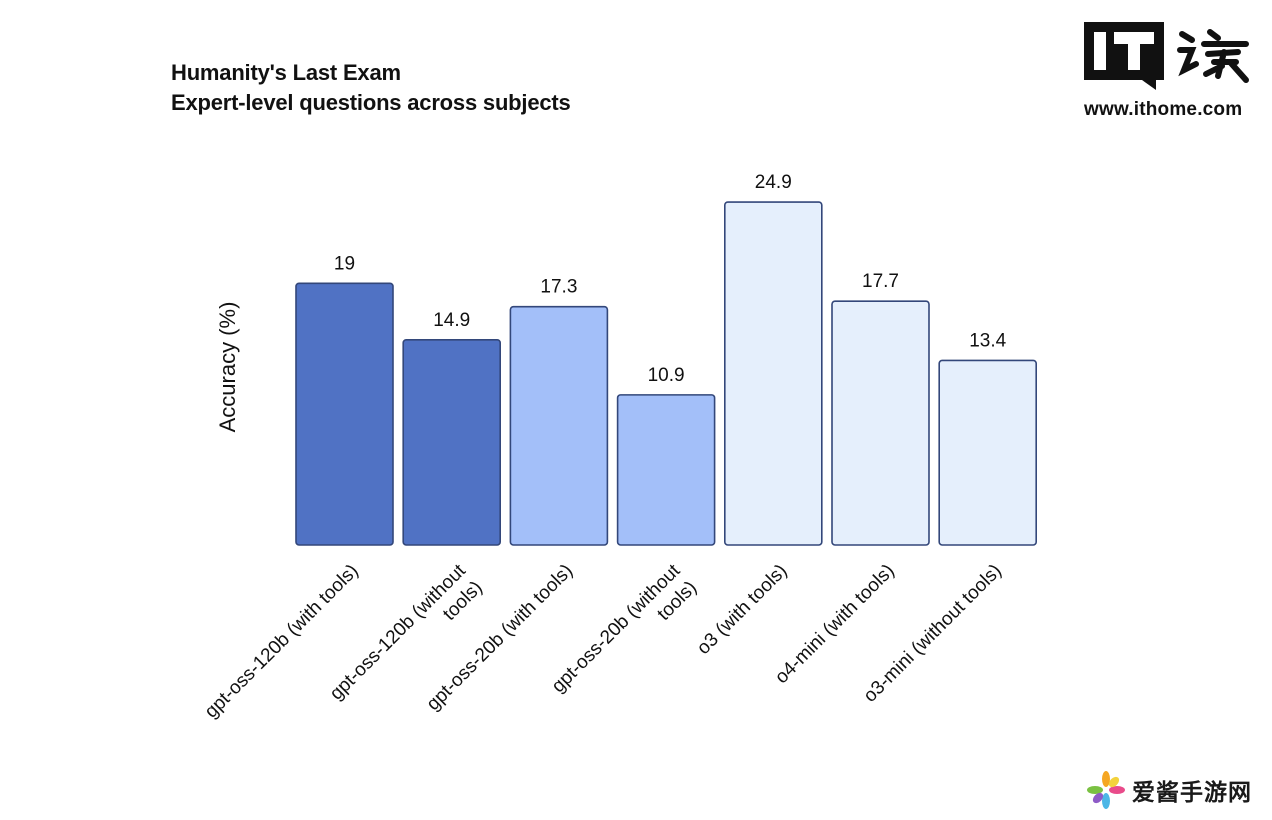  What do you see at coordinates (666, 375) in the screenshot?
I see `bar-value-label-3: 10.9` at bounding box center [666, 375].